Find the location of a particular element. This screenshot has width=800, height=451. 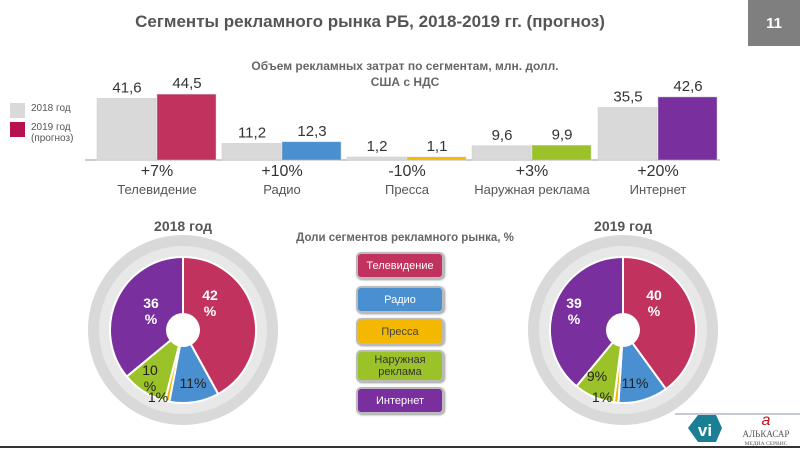

legend-2019: 2019 год (прогноз) is located at coordinates (41, 133).